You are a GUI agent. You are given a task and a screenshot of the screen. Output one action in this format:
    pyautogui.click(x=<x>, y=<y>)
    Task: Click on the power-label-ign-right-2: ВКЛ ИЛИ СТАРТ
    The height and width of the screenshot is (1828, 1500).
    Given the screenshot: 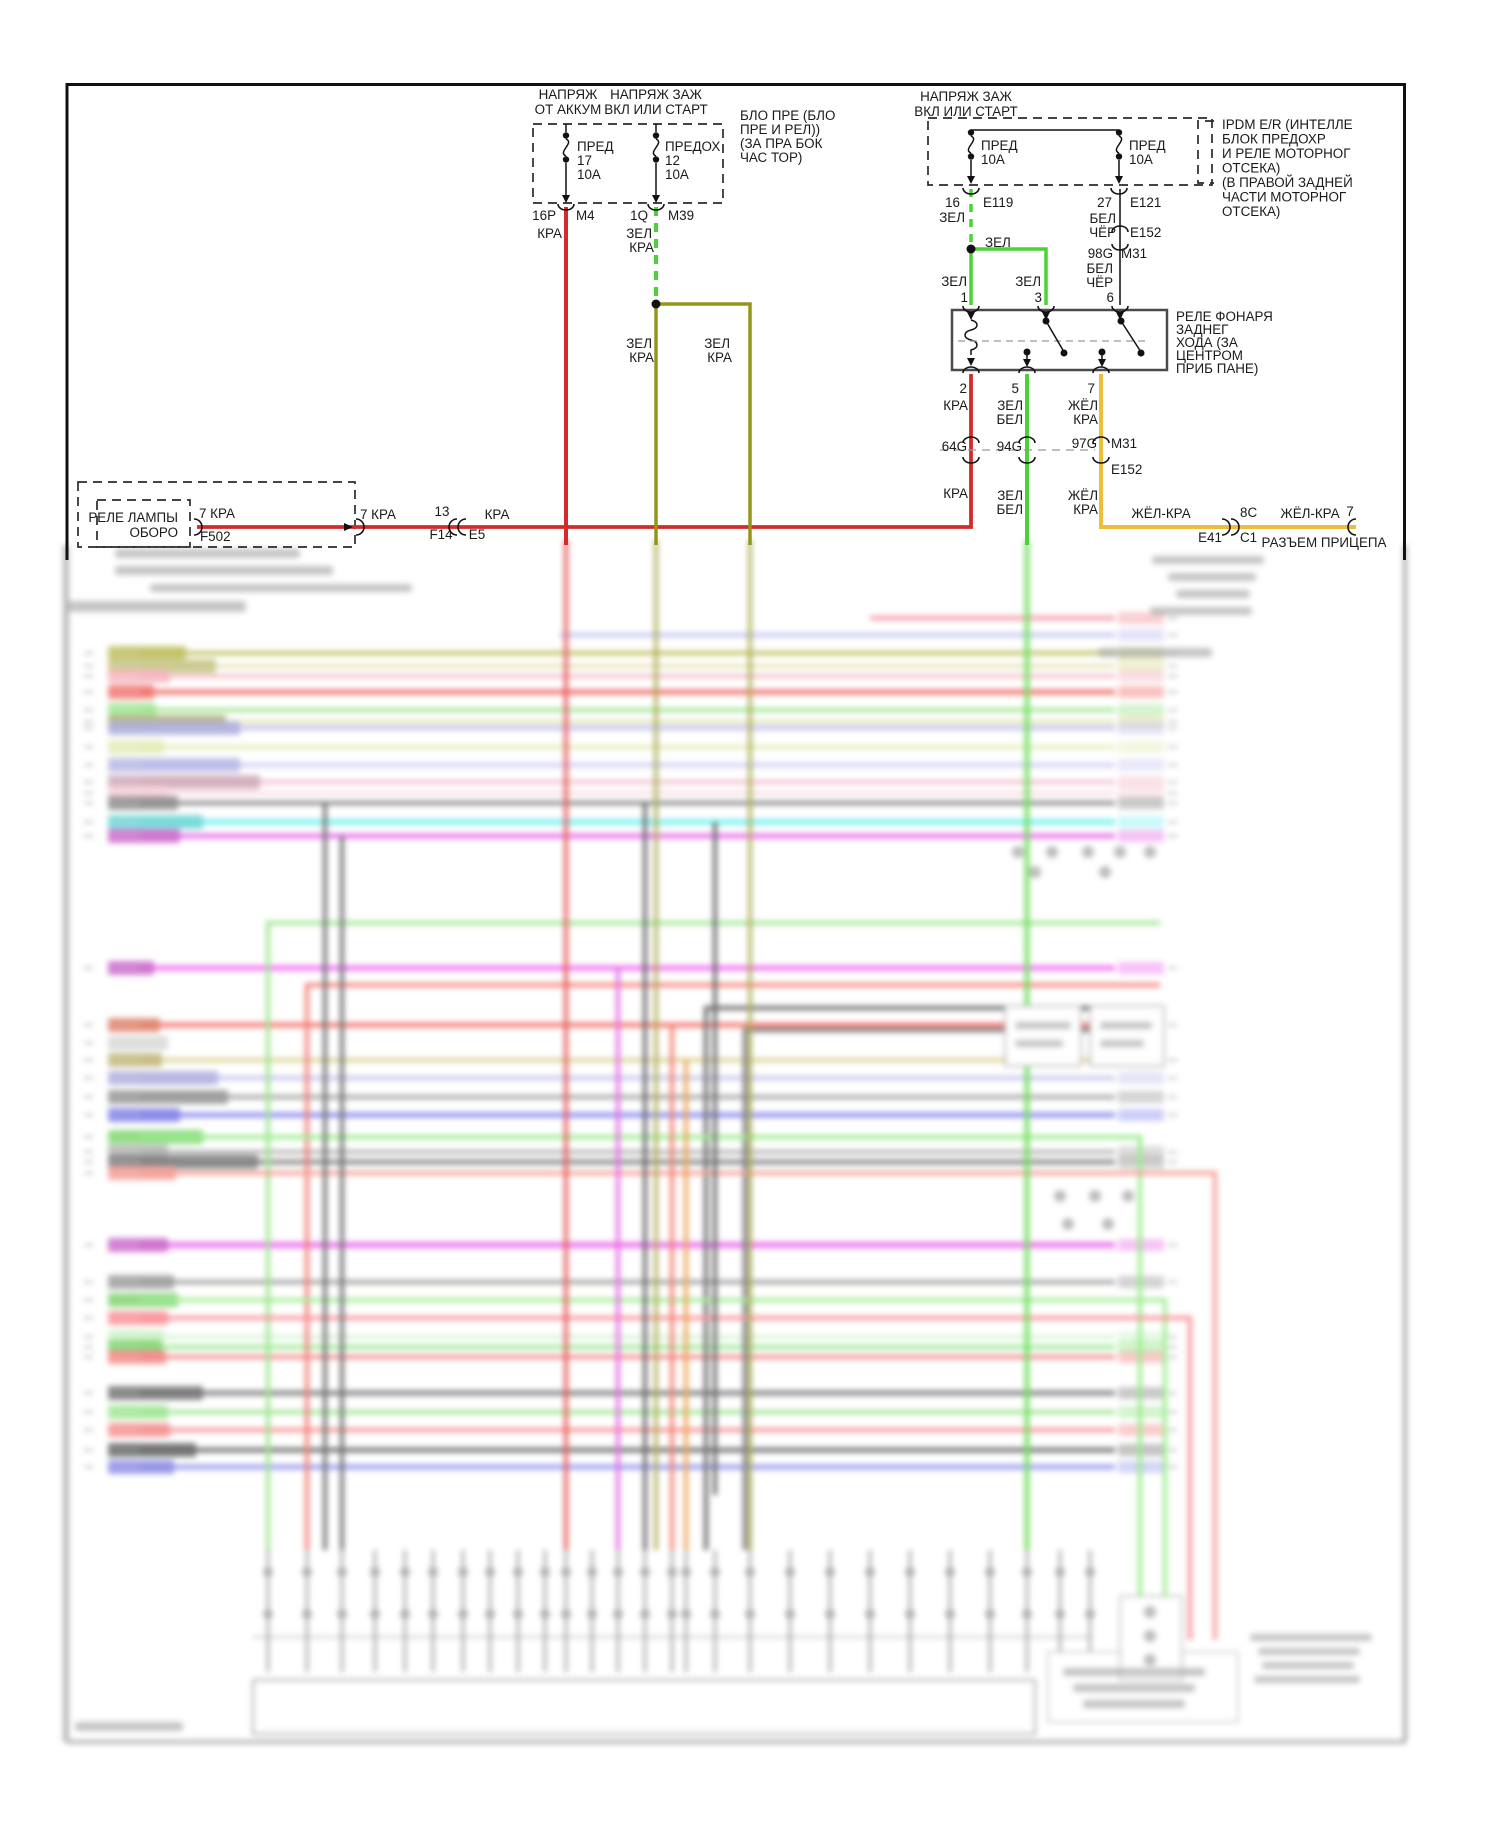 What is the action you would take?
    pyautogui.click(x=965, y=111)
    